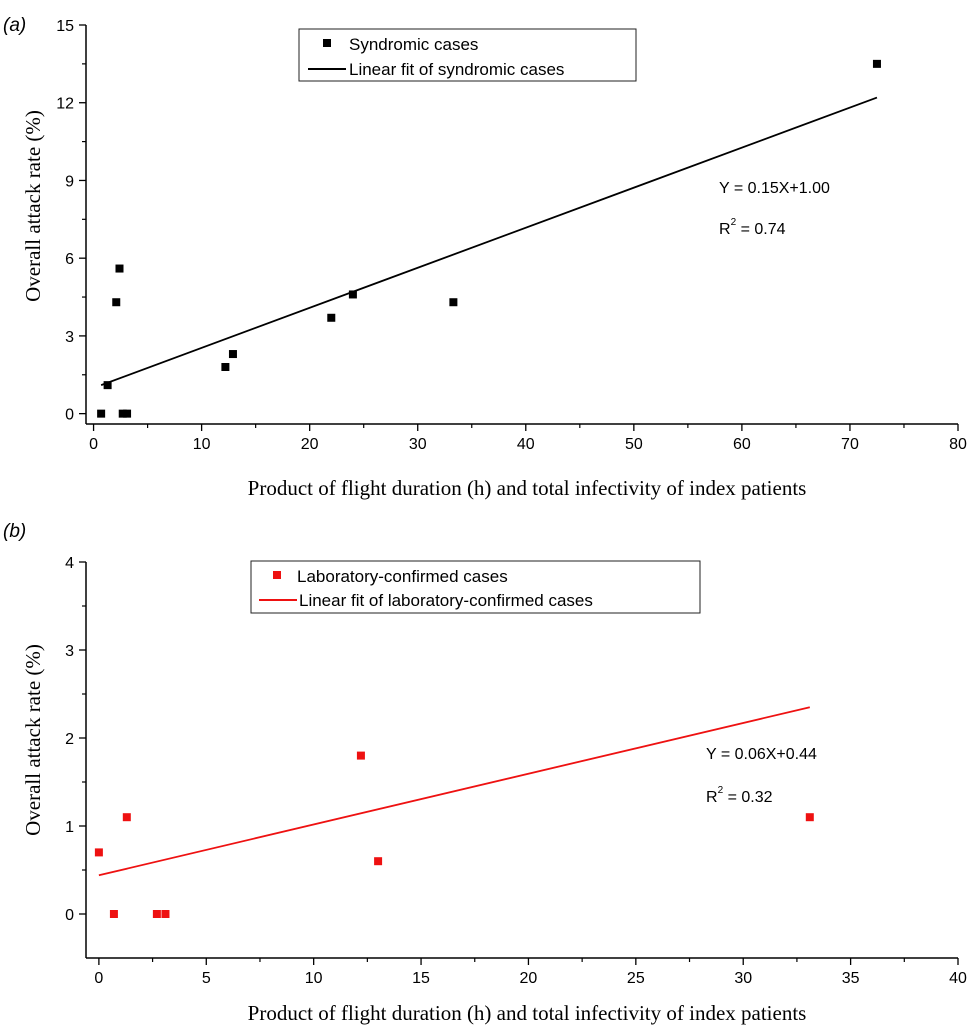 This screenshot has height=1031, width=973. Describe the element at coordinates (446, 600) in the screenshot. I see `legend-entry-line: Linear fit of laboratory-confirmed cases` at that location.